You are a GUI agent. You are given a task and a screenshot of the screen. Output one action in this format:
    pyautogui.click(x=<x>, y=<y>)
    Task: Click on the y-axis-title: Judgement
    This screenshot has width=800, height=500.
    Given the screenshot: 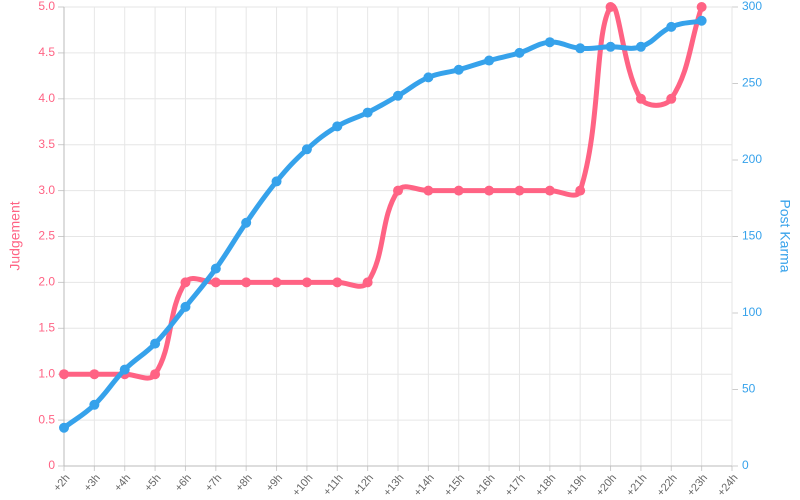 What is the action you would take?
    pyautogui.click(x=15, y=235)
    